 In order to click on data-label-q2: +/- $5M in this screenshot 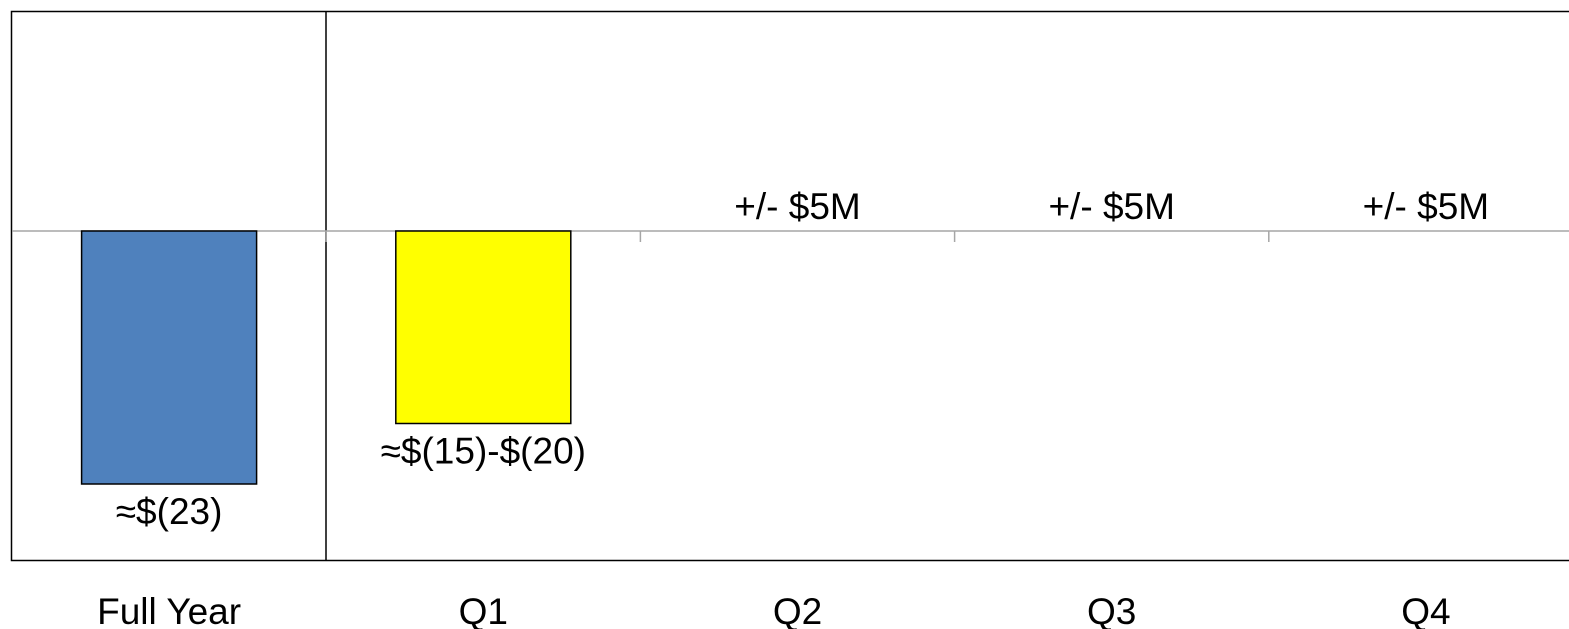, I will do `click(797, 206)`.